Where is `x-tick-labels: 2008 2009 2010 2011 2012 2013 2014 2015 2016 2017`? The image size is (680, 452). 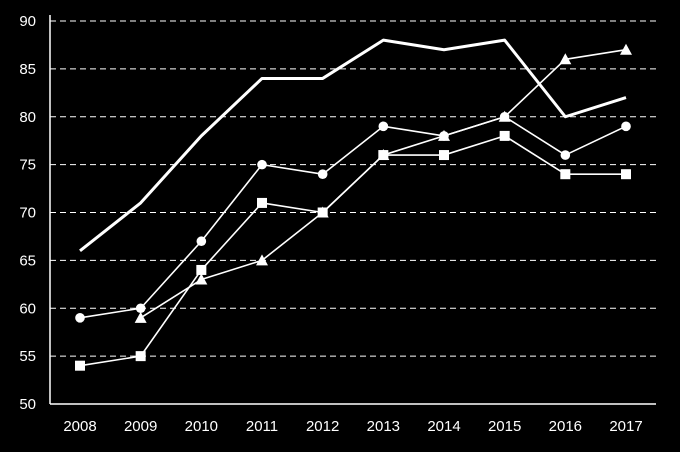 x-tick-labels: 2008 2009 2010 2011 2012 2013 2014 2015 2016 2017 is located at coordinates (352, 426).